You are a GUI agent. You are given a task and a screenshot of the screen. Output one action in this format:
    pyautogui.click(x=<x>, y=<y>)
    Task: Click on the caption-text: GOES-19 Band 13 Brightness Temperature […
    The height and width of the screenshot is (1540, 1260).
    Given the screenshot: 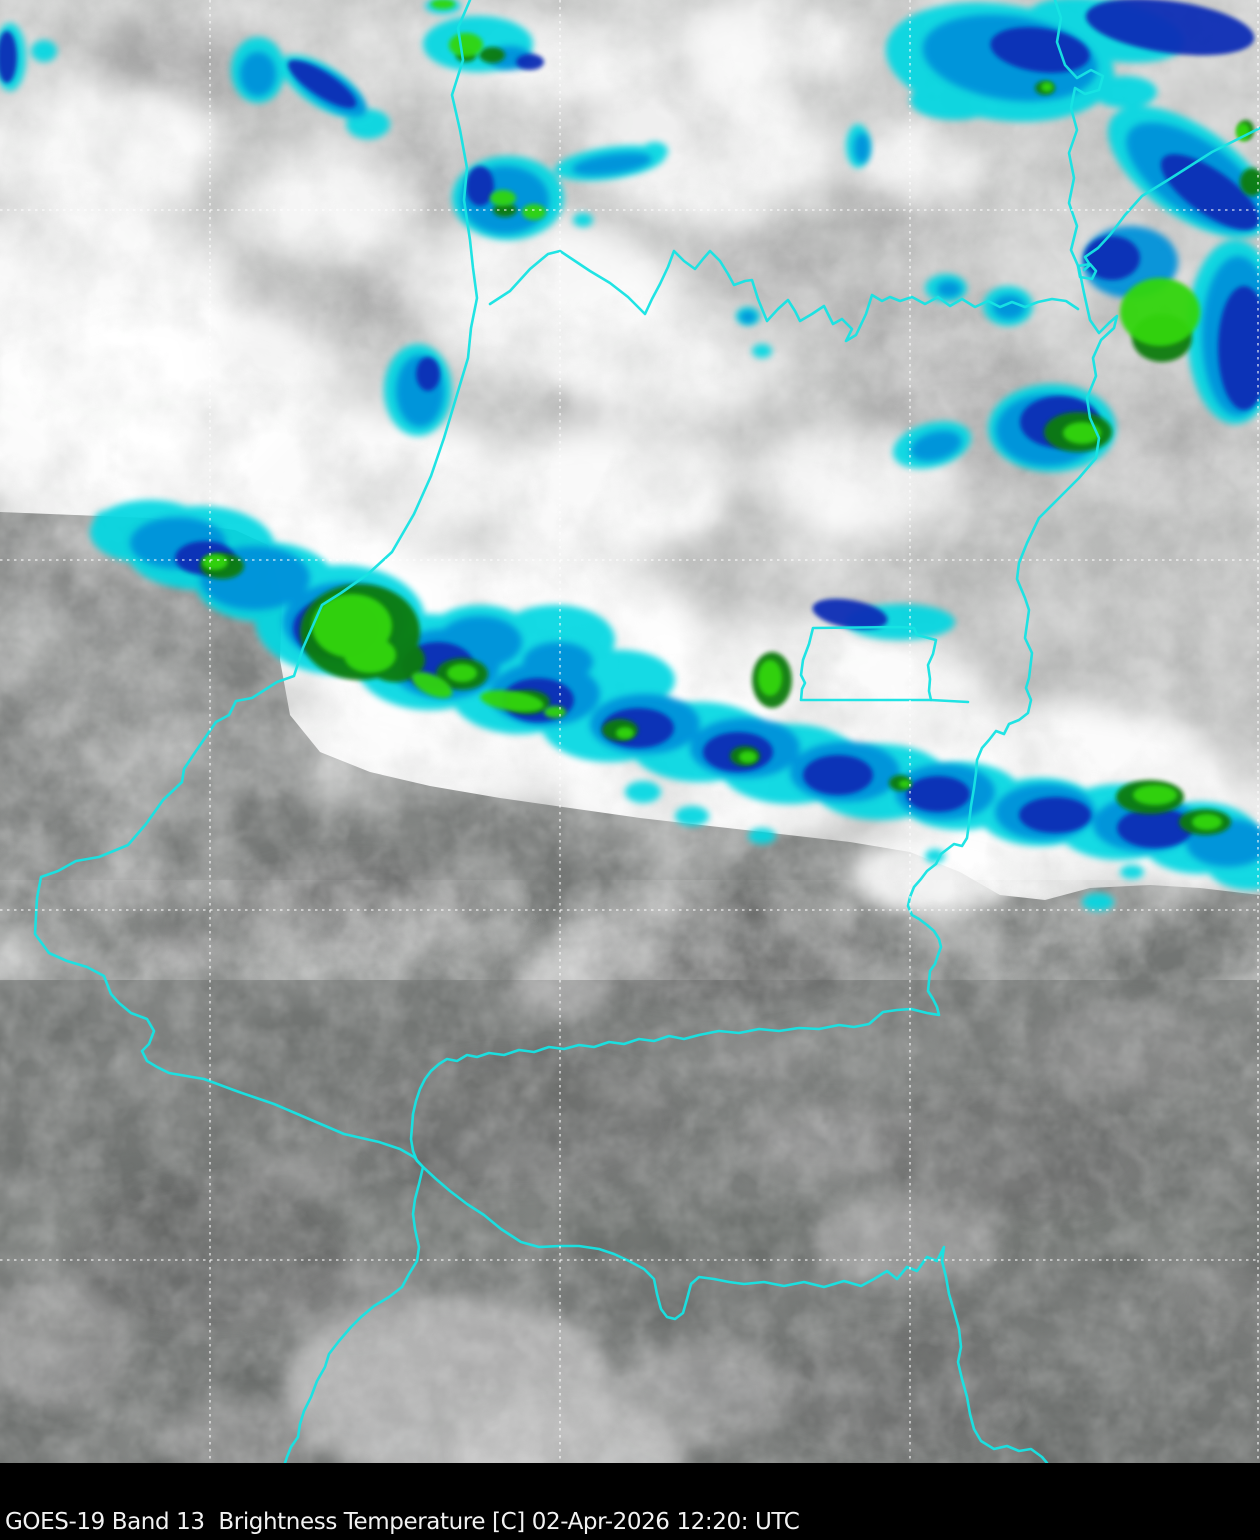 What is the action you would take?
    pyautogui.click(x=402, y=1521)
    